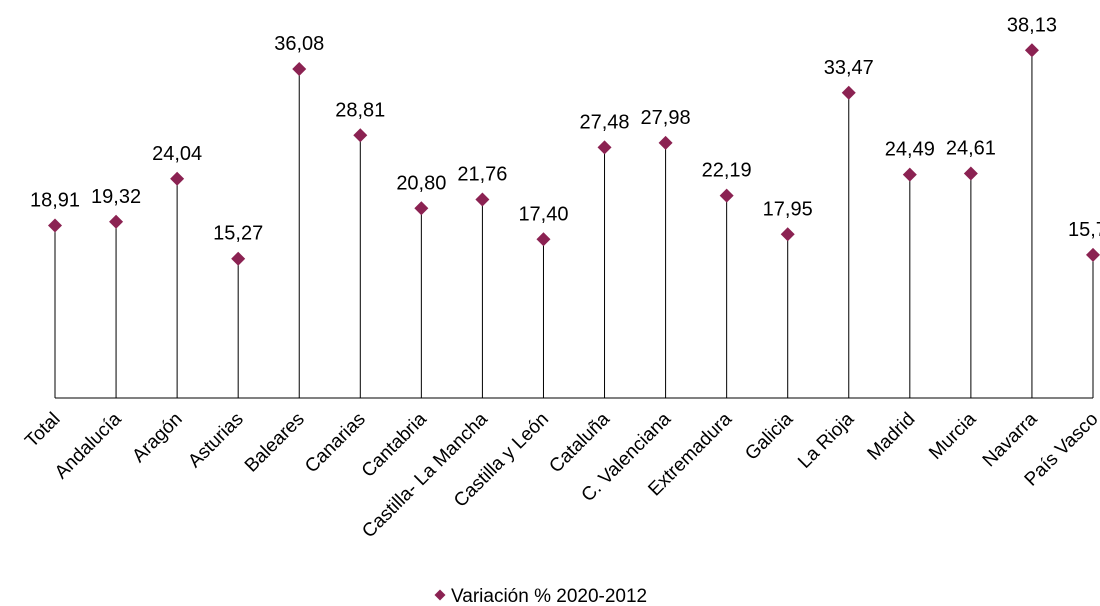 Image resolution: width=1100 pixels, height=606 pixels. What do you see at coordinates (275, 443) in the screenshot?
I see `x-tick-label: Baleares` at bounding box center [275, 443].